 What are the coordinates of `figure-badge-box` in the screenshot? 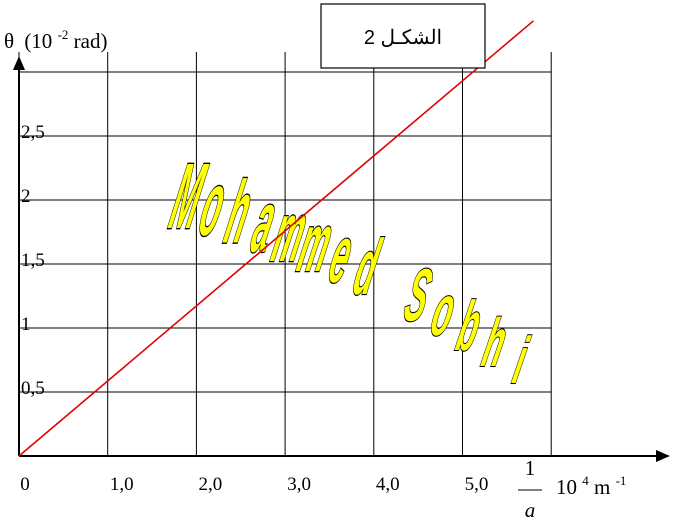 It's located at (403, 36).